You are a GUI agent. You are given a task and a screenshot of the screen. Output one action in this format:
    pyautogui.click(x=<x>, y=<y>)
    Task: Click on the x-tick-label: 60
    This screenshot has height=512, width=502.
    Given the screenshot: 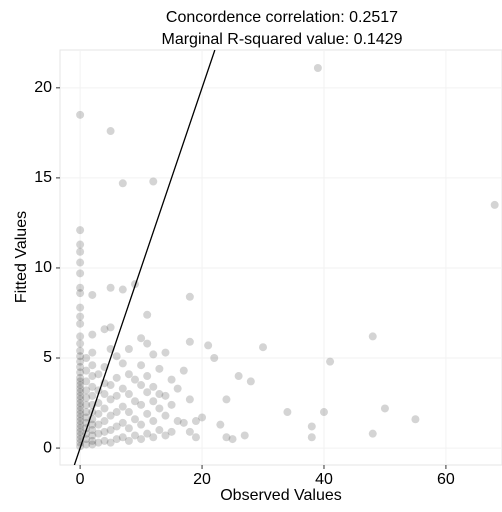 What is the action you would take?
    pyautogui.click(x=446, y=479)
    